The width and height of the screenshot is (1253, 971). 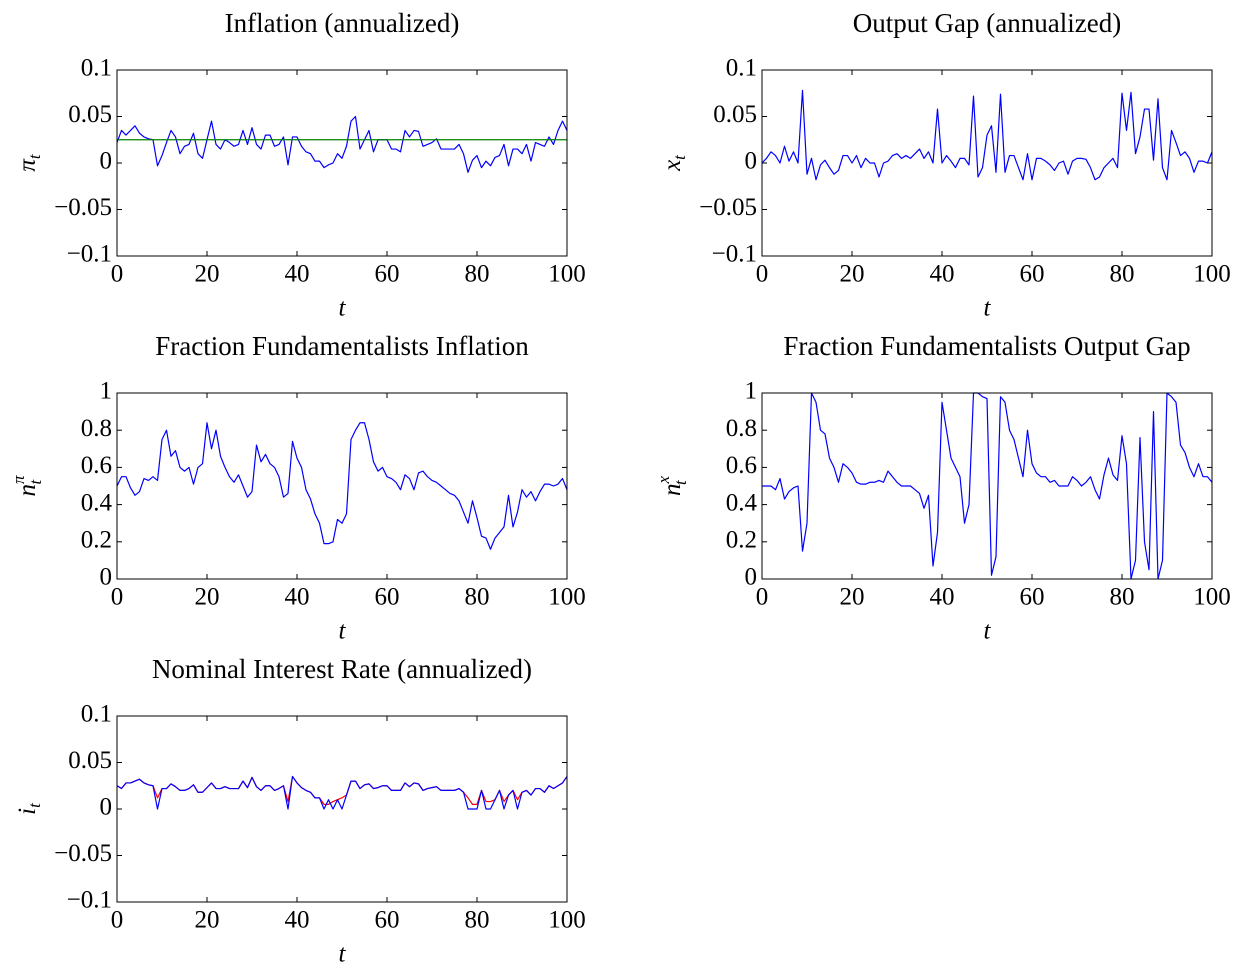 What do you see at coordinates (342, 669) in the screenshot?
I see `chart-title: Nominal Interest Rate (annualized)` at bounding box center [342, 669].